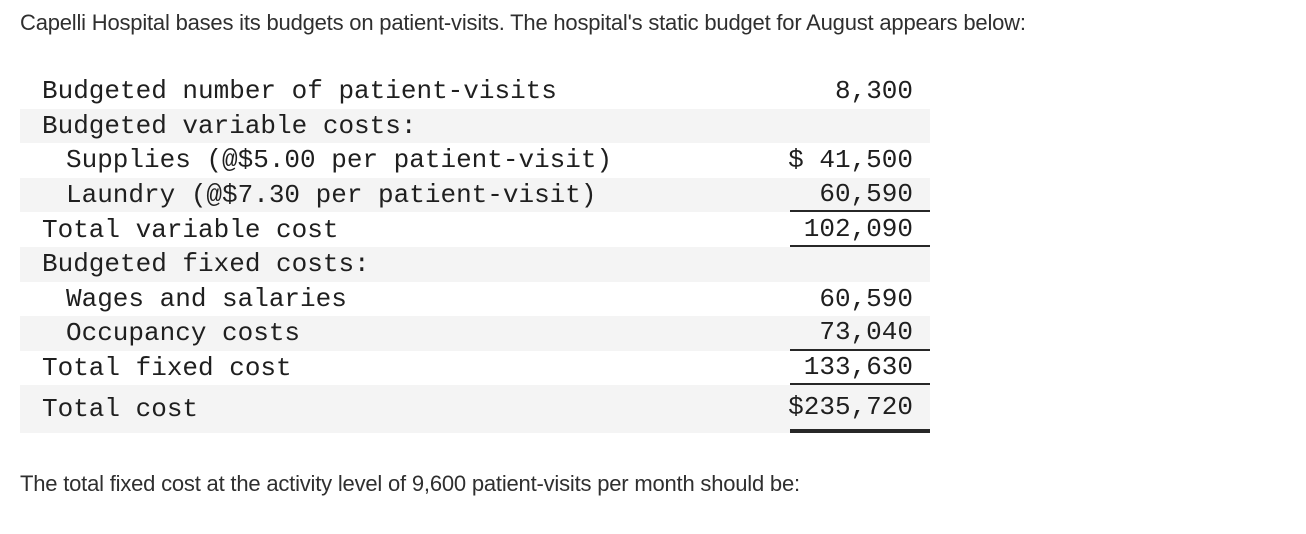 Image resolution: width=1306 pixels, height=534 pixels. What do you see at coordinates (475, 229) in the screenshot?
I see `table-row: Total variable cost 102,090` at bounding box center [475, 229].